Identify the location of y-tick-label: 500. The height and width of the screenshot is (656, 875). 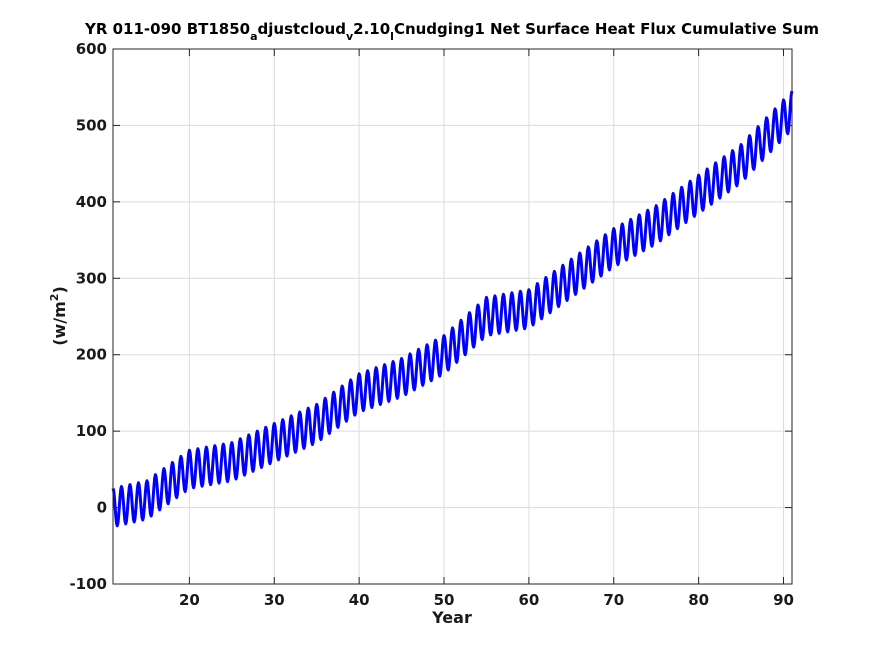
(91, 125).